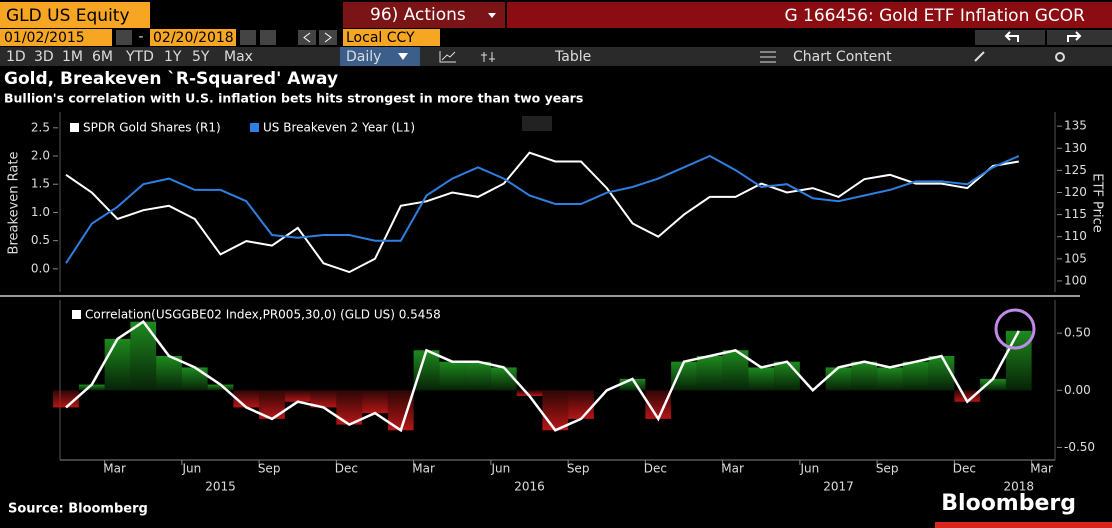 This screenshot has height=528, width=1112. I want to click on function-title: G 166456: Gold ETF Inflation GCOR, so click(934, 16).